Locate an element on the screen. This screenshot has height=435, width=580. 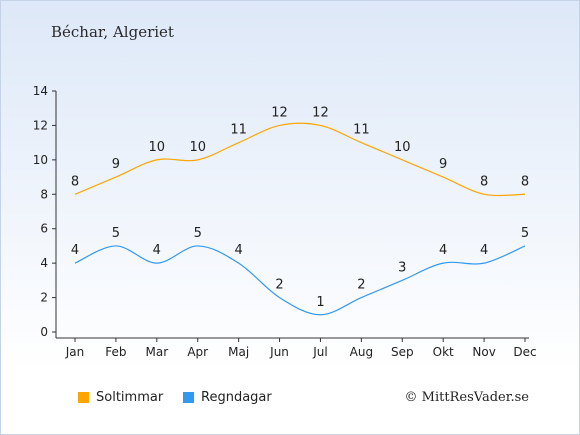
x-tick-label: Jun is located at coordinates (279, 352).